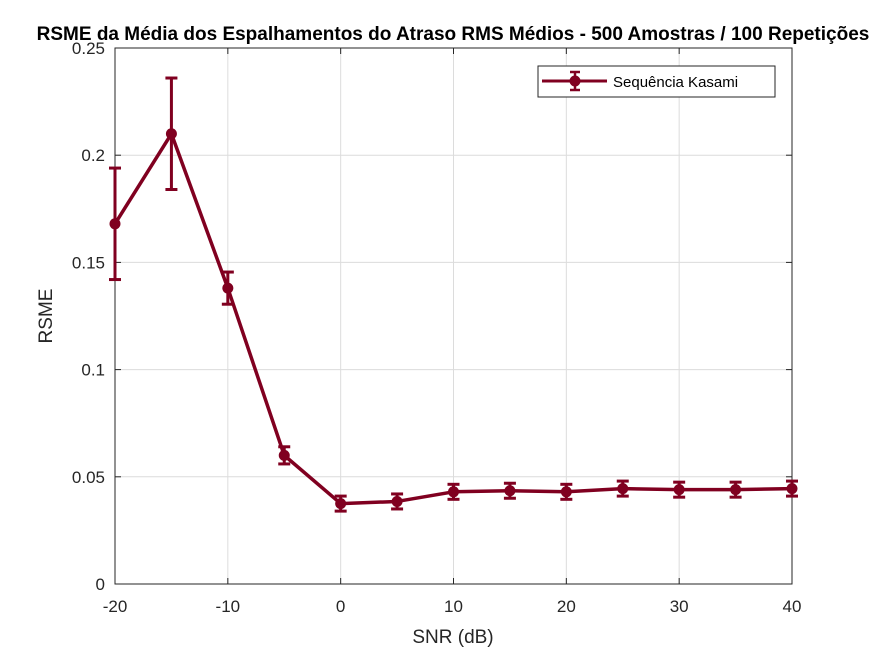  Describe the element at coordinates (566, 606) in the screenshot. I see `x-tick-label: 20` at that location.